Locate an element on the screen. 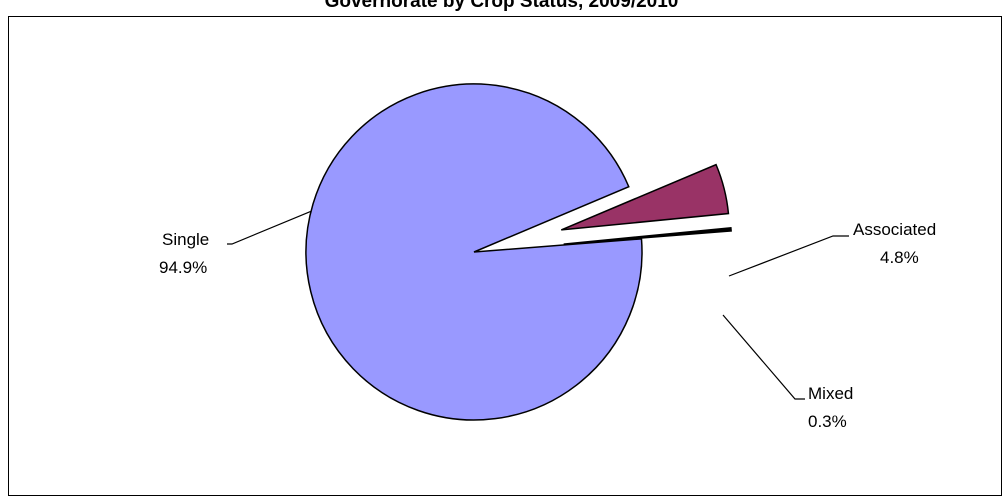 The height and width of the screenshot is (496, 1003). leader-line-mixed is located at coordinates (763, 357).